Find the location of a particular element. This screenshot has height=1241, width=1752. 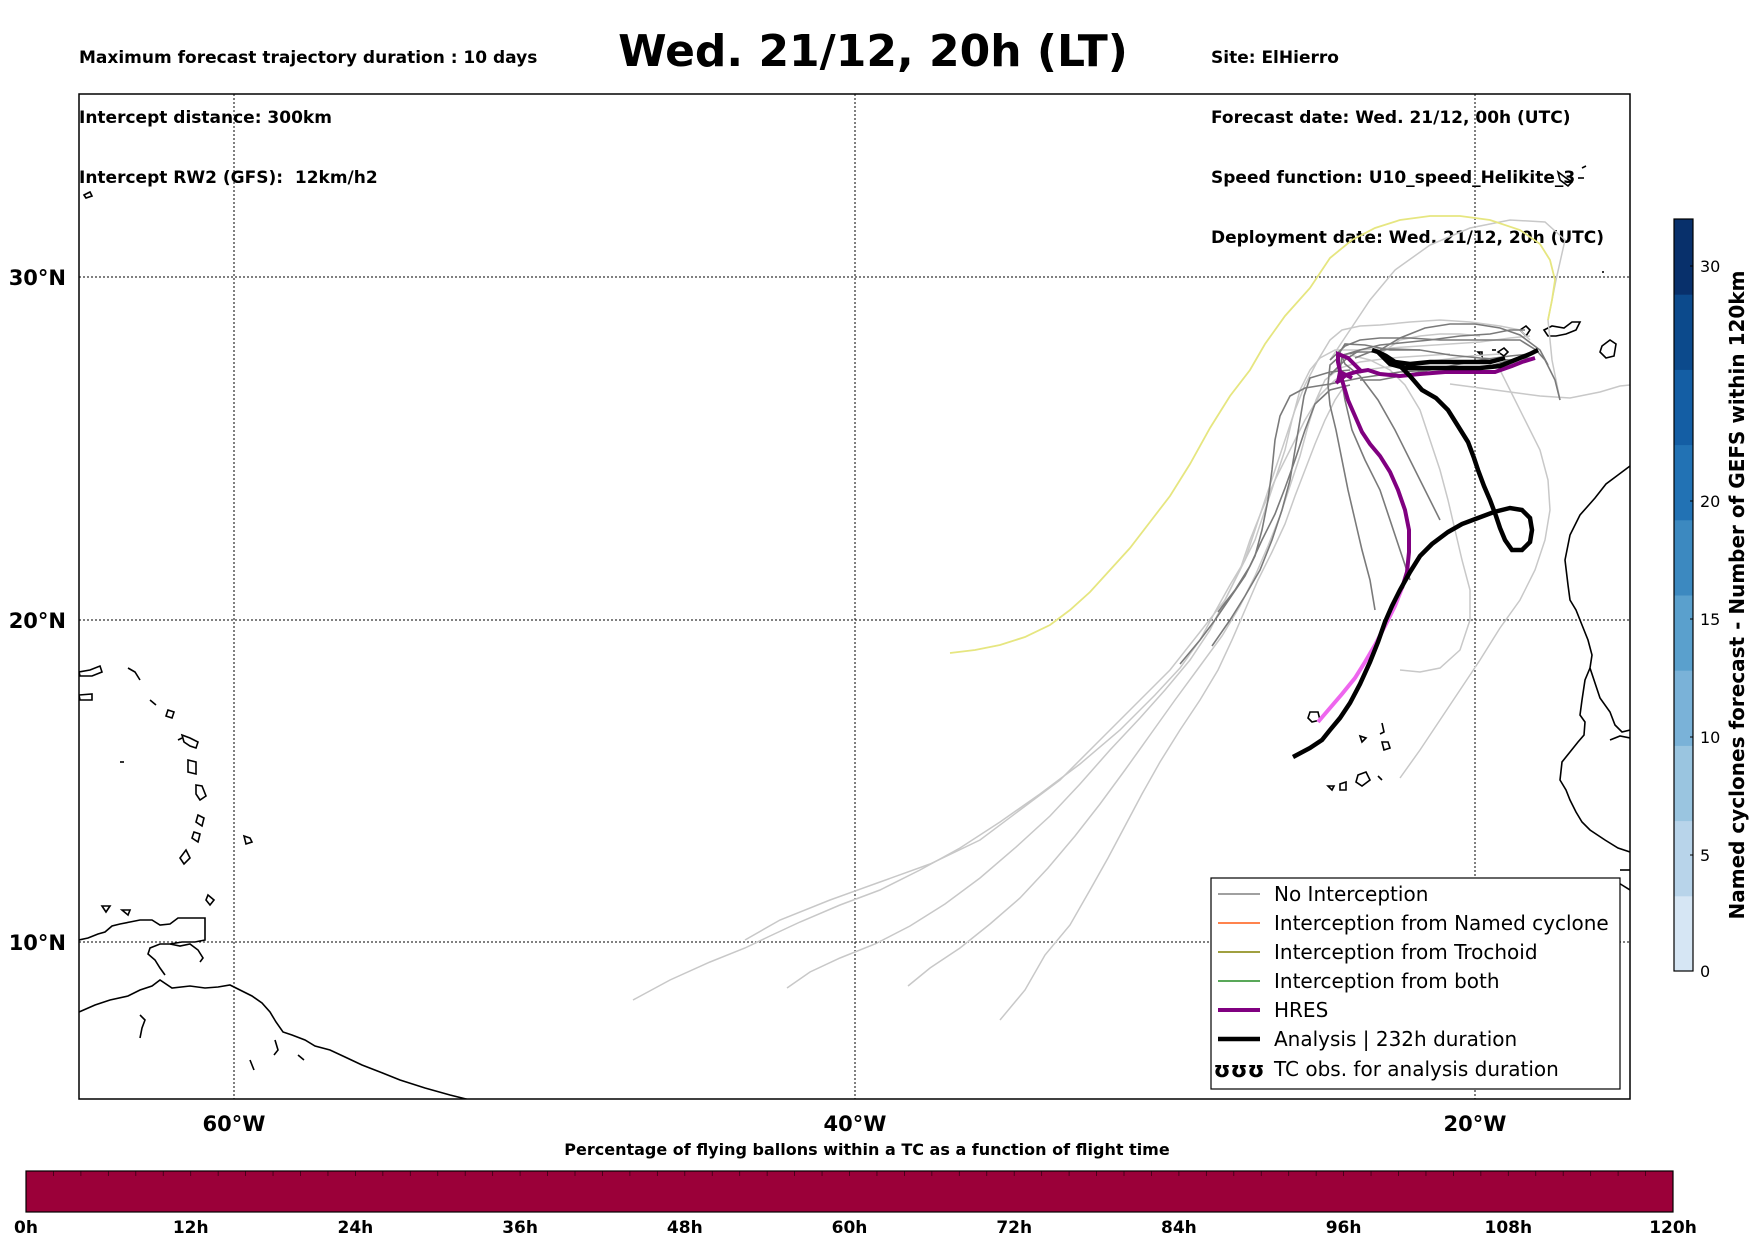

trajectory-yellow is located at coordinates (1252, 434).